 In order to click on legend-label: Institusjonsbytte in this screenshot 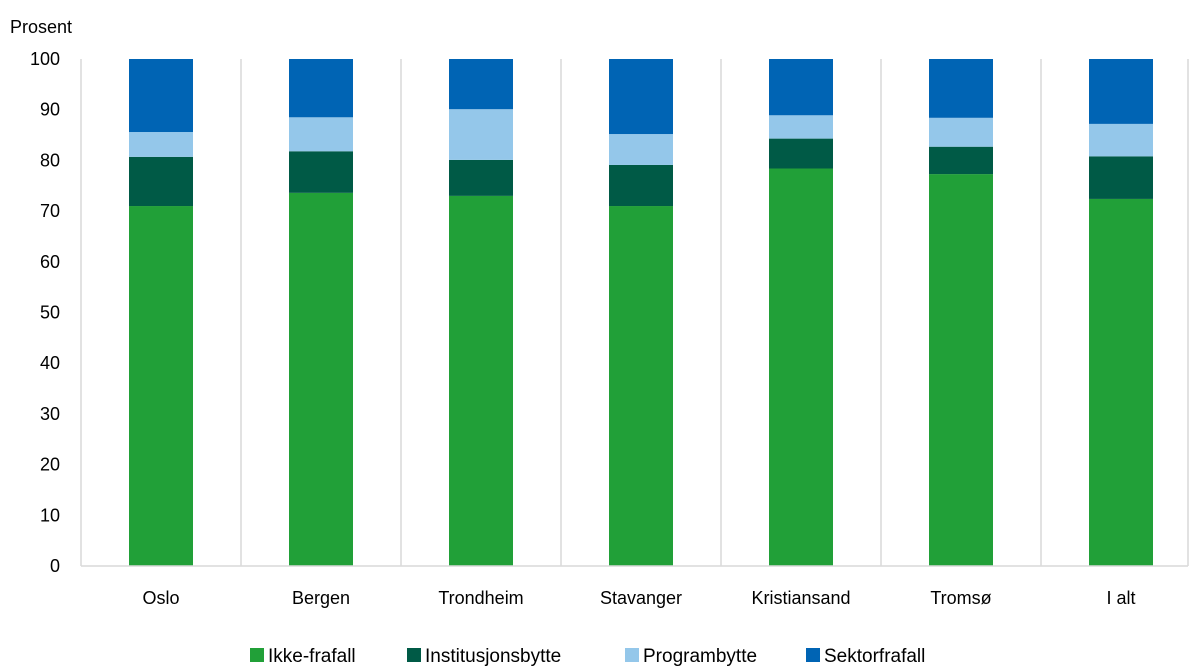, I will do `click(493, 656)`.